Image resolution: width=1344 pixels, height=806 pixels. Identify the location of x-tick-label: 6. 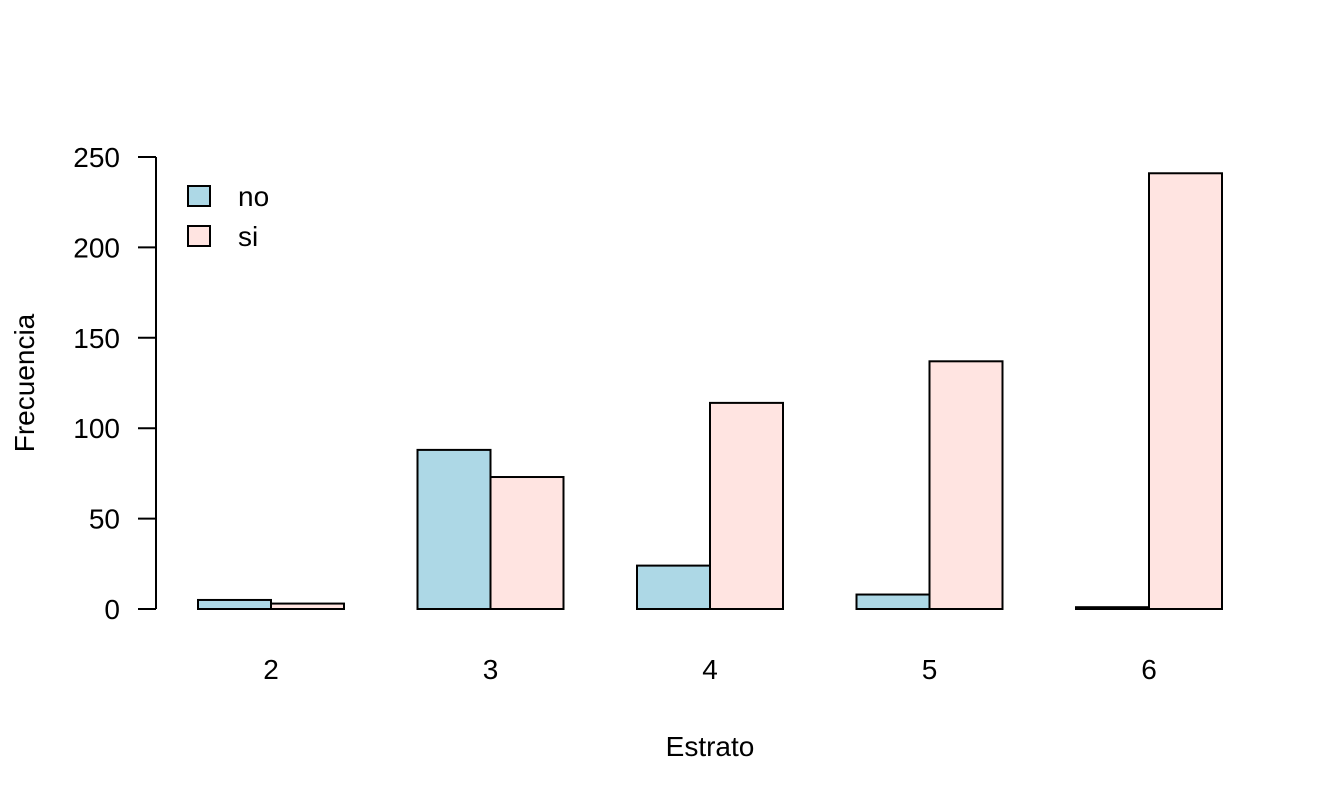
(1149, 669).